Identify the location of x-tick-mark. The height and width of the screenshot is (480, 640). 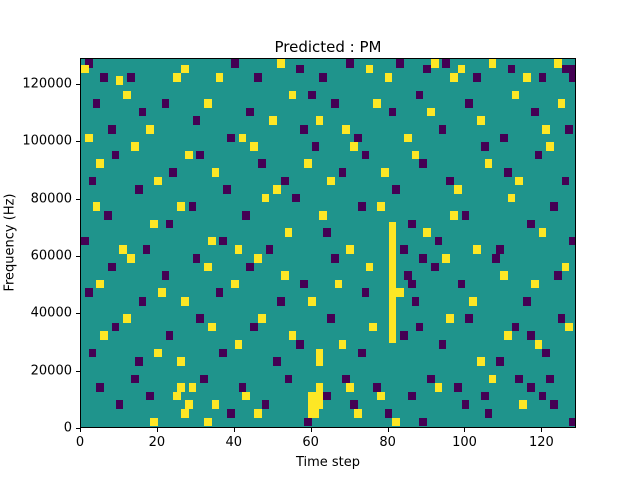
(388, 430).